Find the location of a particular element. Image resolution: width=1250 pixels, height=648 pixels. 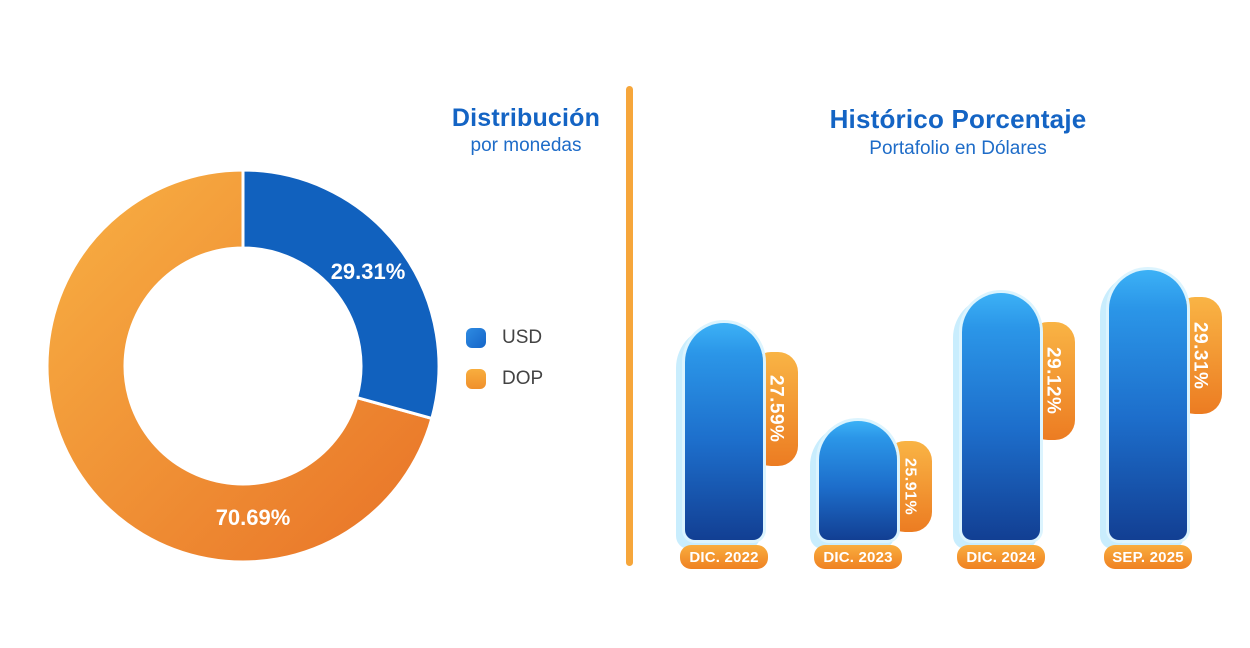

legend-item-dop: DOP is located at coordinates (504, 379).